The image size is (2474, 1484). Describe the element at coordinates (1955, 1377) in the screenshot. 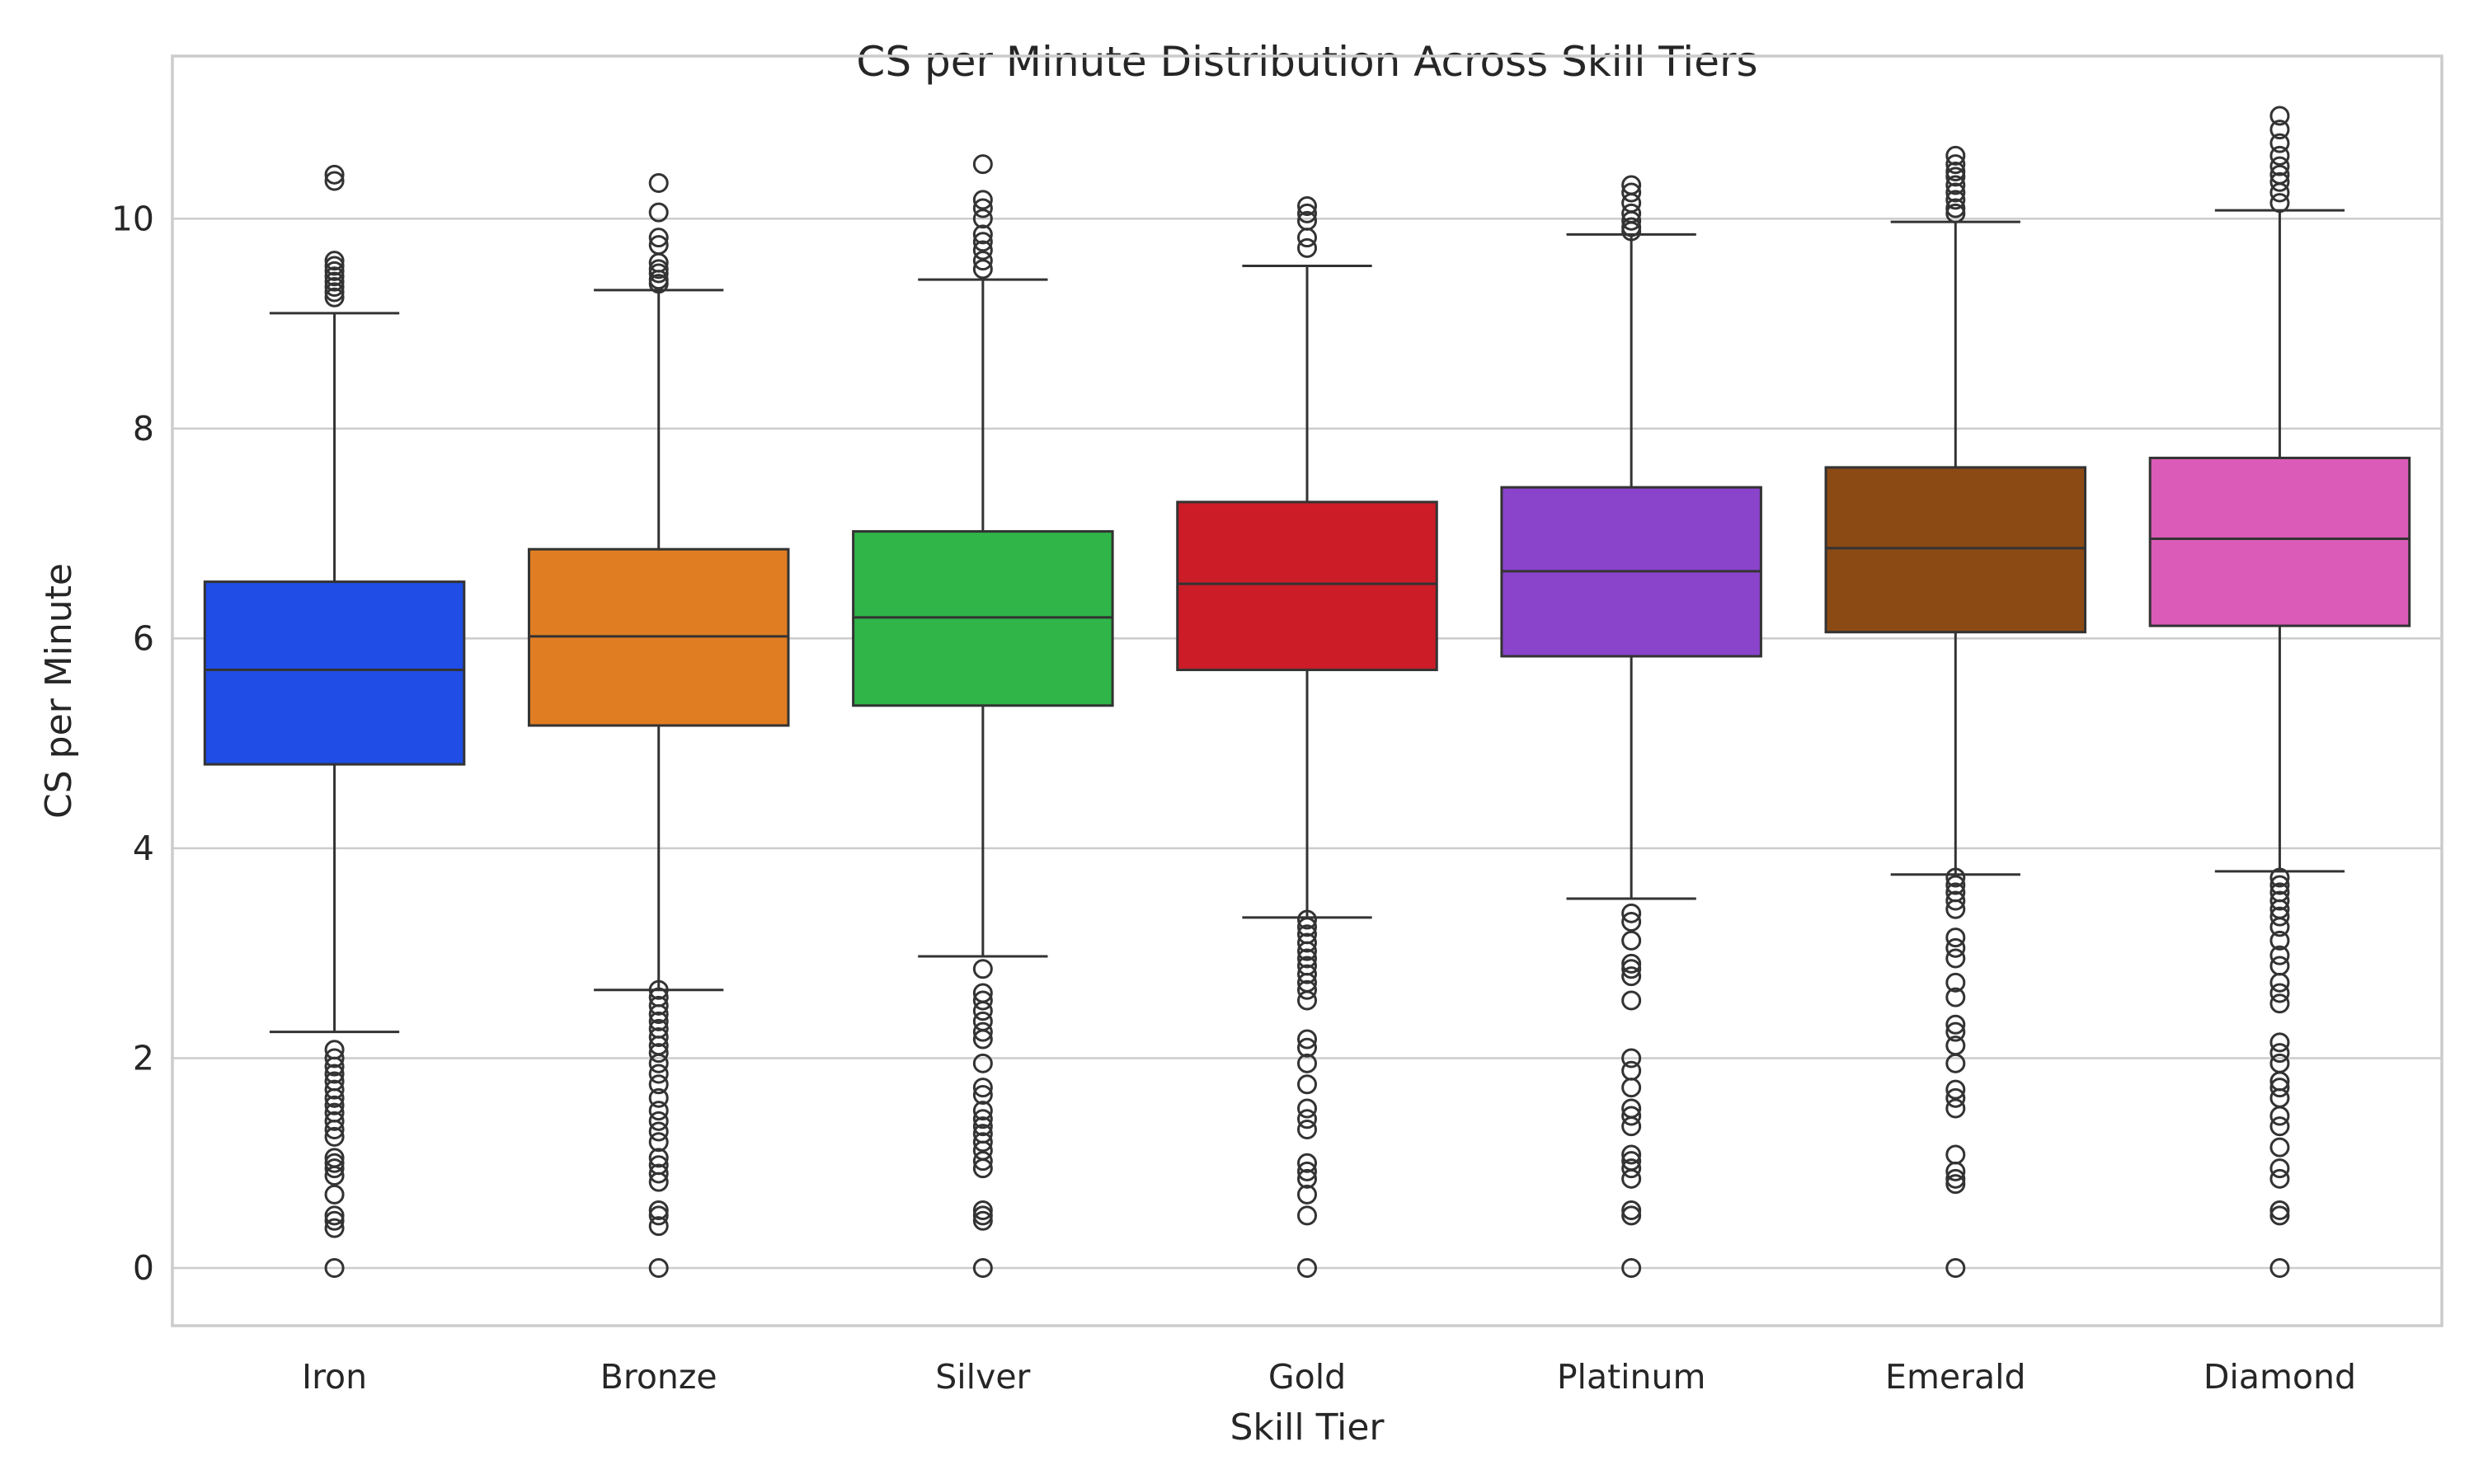

I see `x-tick-label: Emerald` at that location.